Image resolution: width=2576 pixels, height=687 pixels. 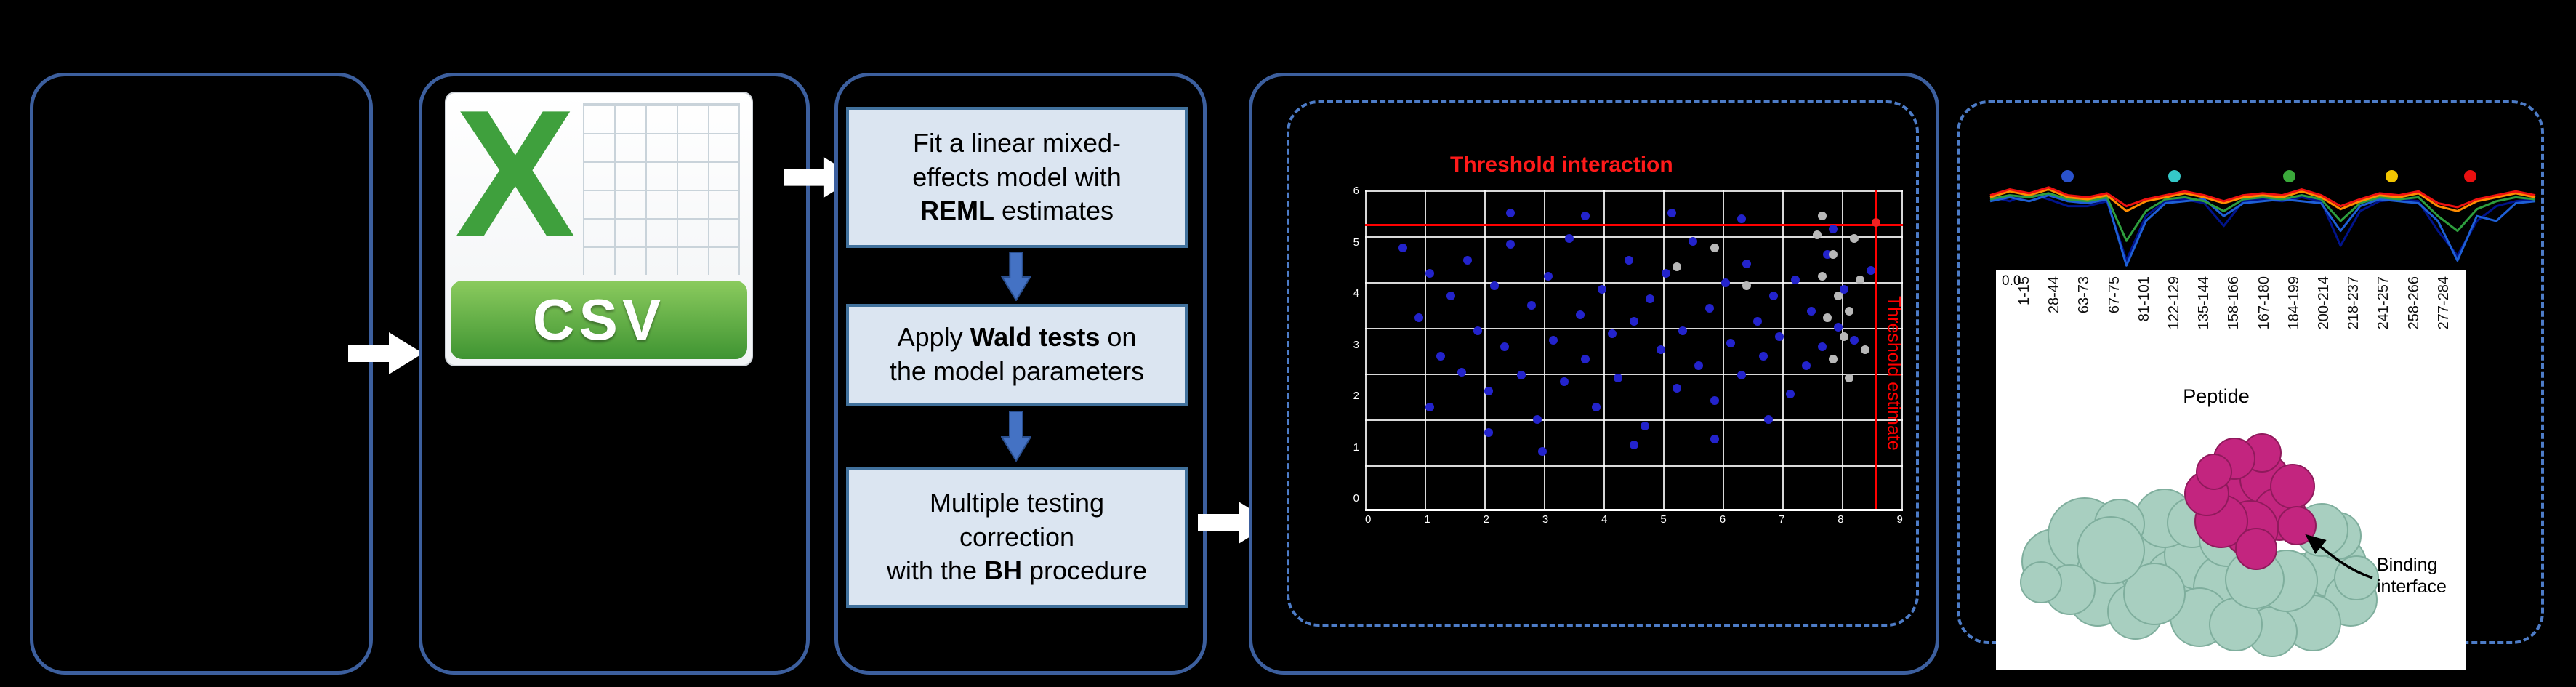 I want to click on arrow-right-icon, so click(x=385, y=353).